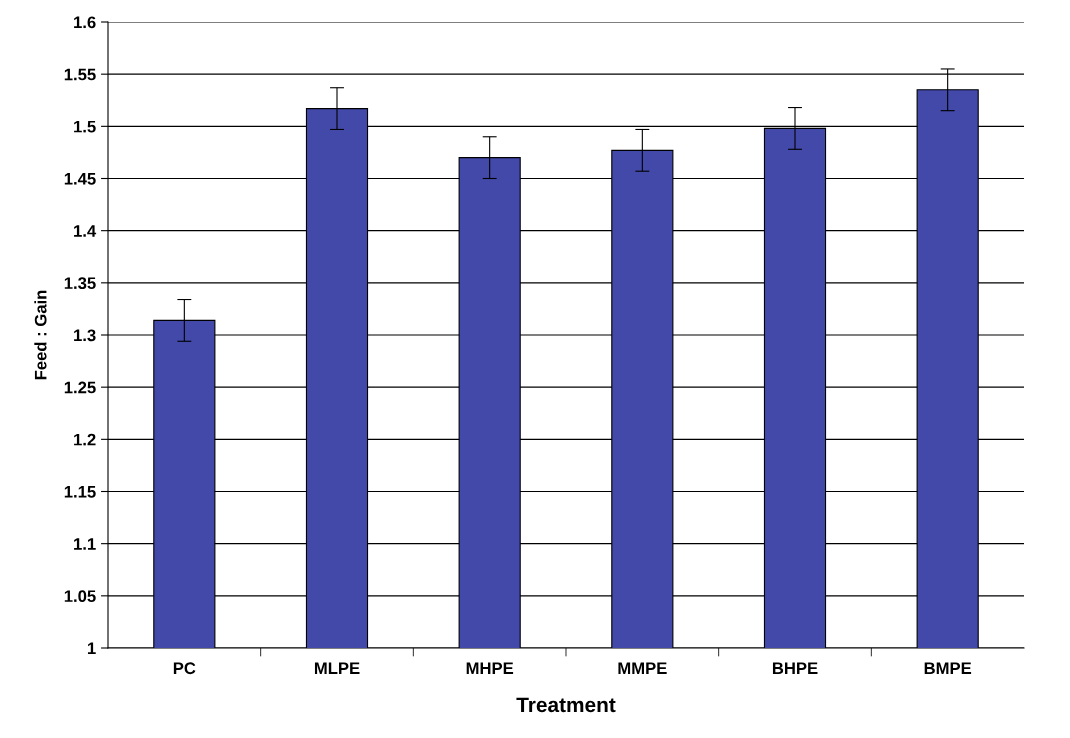  What do you see at coordinates (91, 648) in the screenshot?
I see `y-tick-label: 1` at bounding box center [91, 648].